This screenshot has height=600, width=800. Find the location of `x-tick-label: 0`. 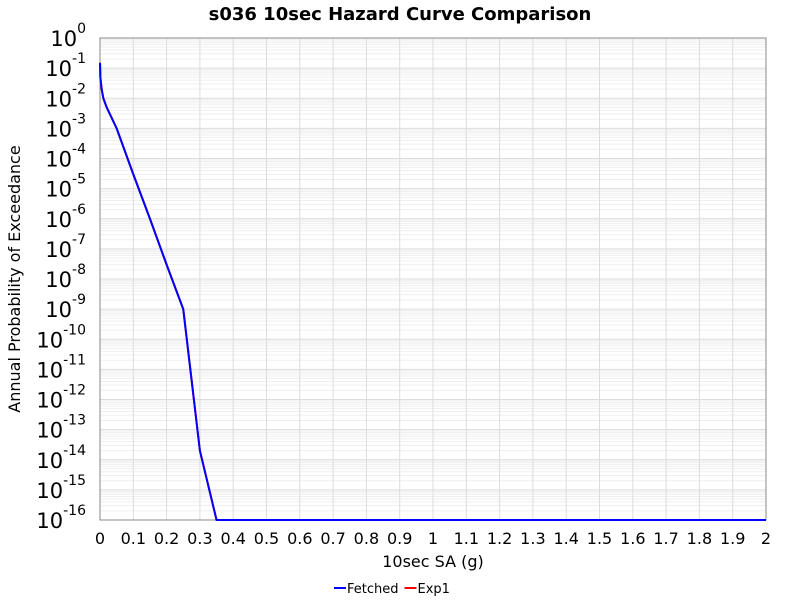

x-tick-label: 0 is located at coordinates (100, 538).